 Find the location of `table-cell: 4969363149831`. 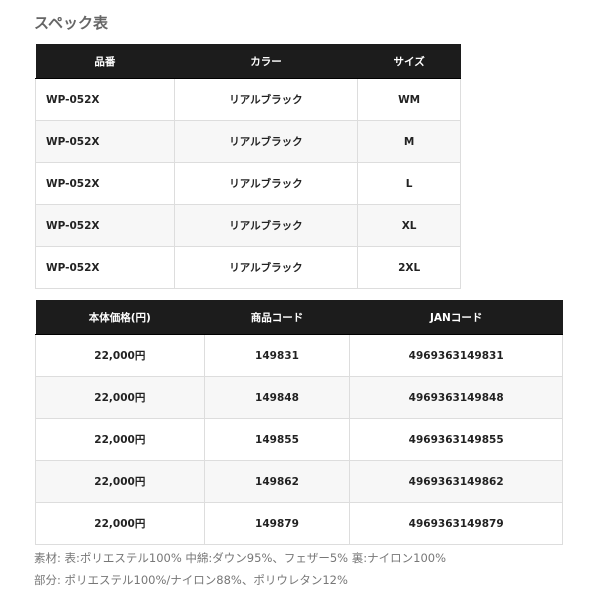

table-cell: 4969363149831 is located at coordinates (456, 355).